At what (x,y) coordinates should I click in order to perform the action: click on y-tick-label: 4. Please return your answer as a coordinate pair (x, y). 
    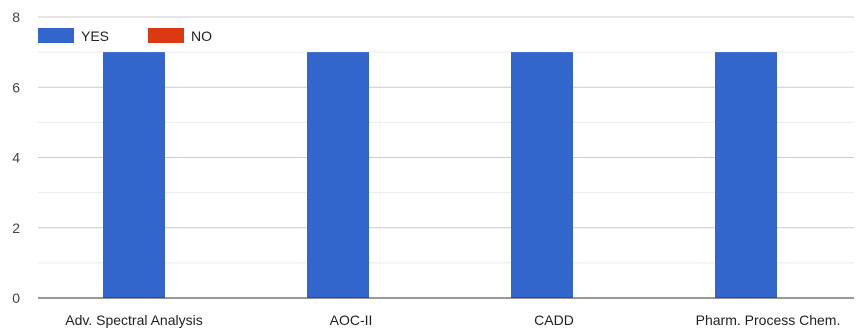
    Looking at the image, I should click on (16, 158).